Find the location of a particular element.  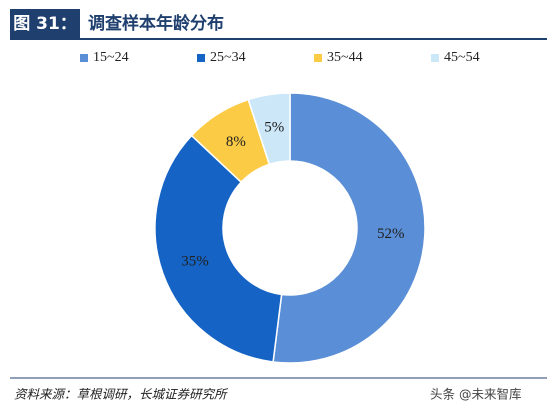

legend-label: 25~34 is located at coordinates (228, 57).